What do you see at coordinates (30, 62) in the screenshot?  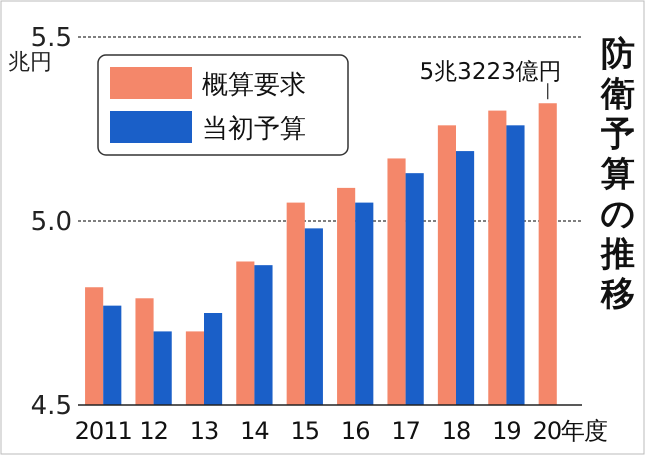 I see `y-axis-title: 兆円` at bounding box center [30, 62].